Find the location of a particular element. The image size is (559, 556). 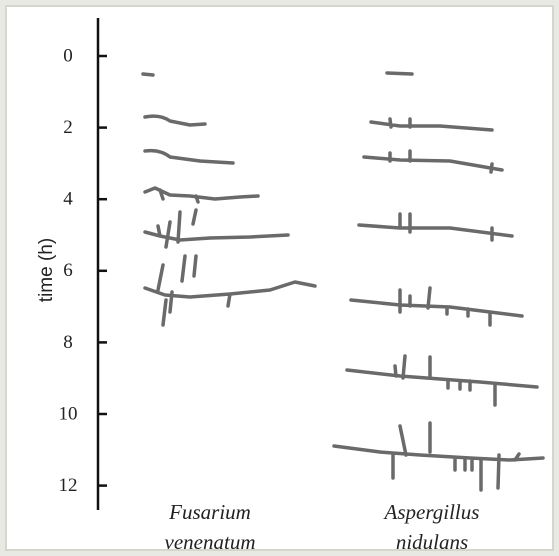

tick-label: 10 is located at coordinates (68, 413).